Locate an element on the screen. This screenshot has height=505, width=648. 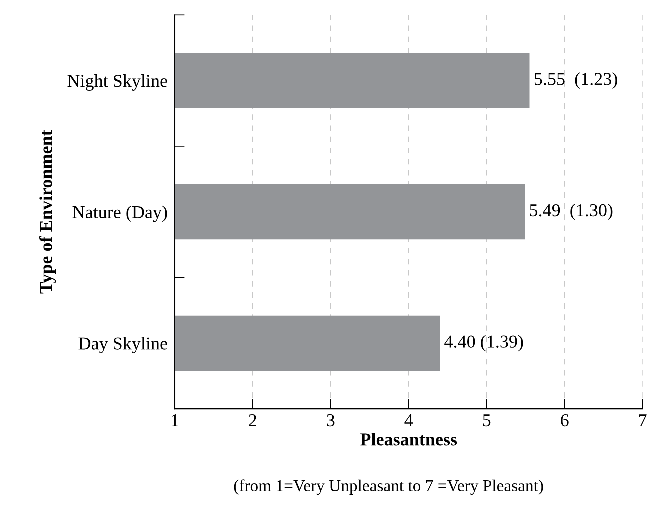
x-tick-label: 7 is located at coordinates (643, 420).